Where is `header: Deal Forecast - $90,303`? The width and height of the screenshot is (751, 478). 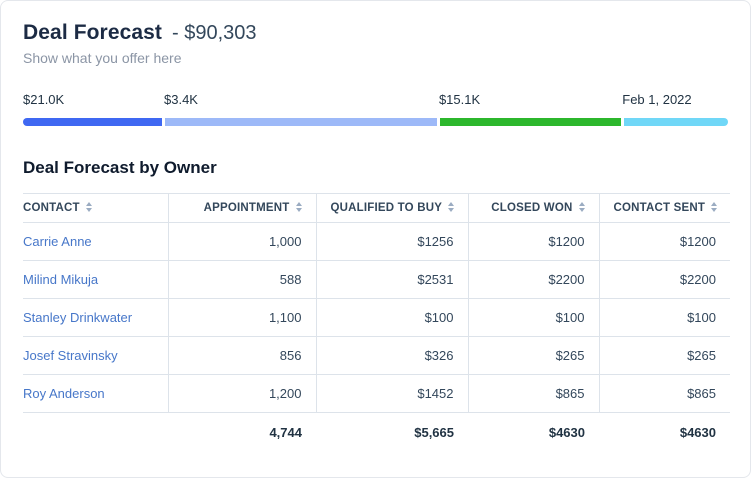
header: Deal Forecast - $90,303 is located at coordinates (375, 33).